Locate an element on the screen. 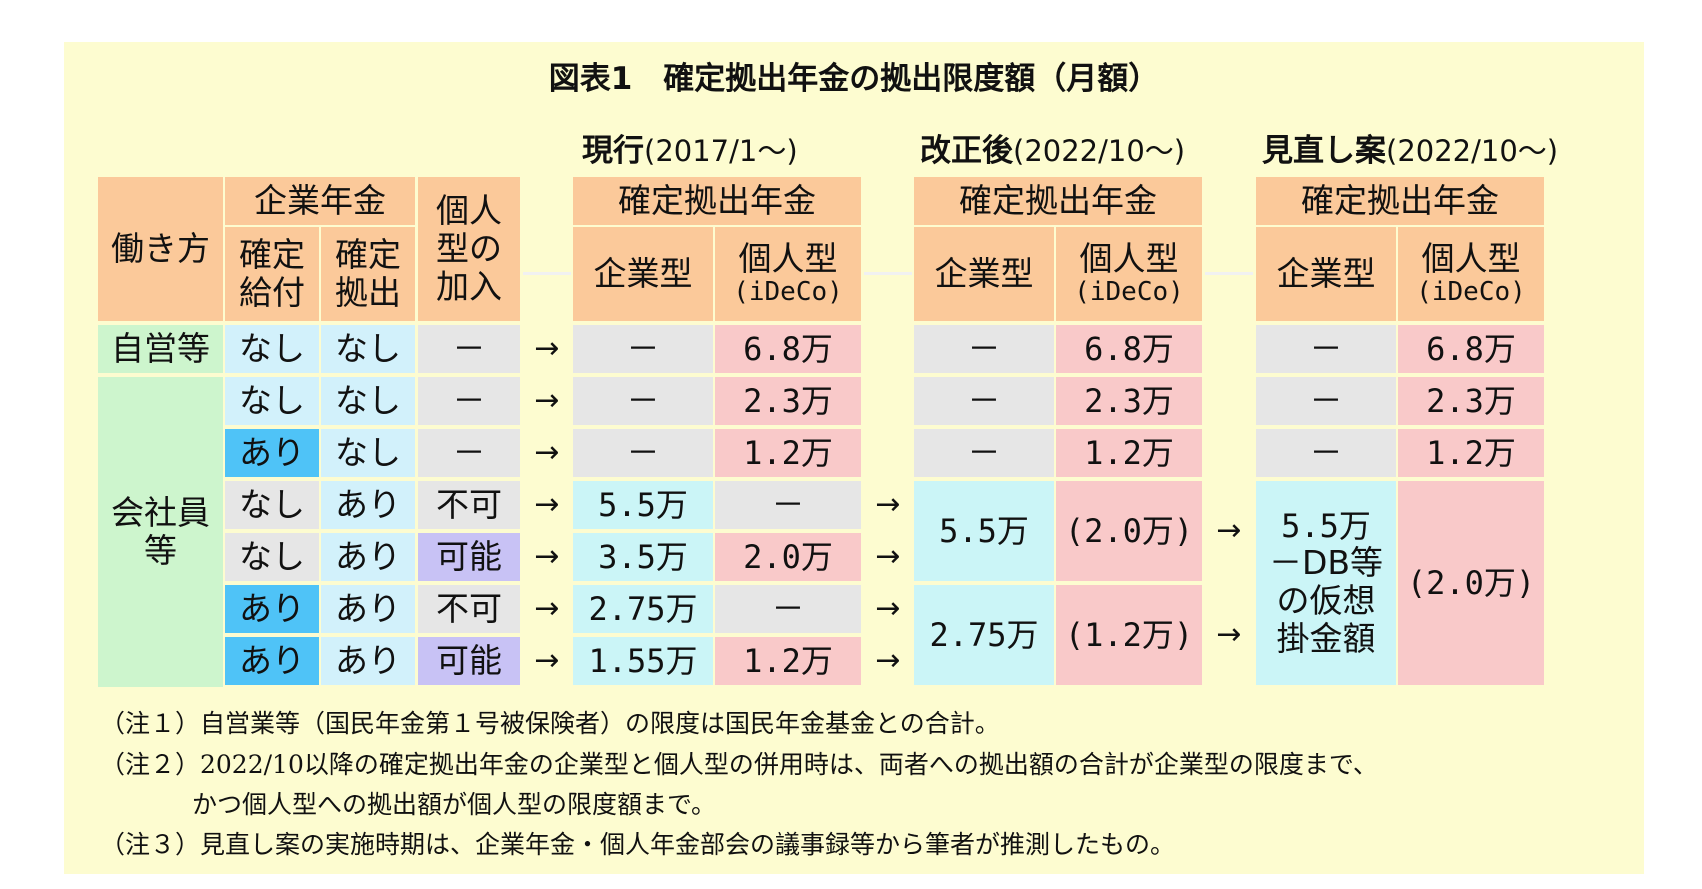 The height and width of the screenshot is (889, 1702). cell-current-corporate: 2.75万 is located at coordinates (643, 609).